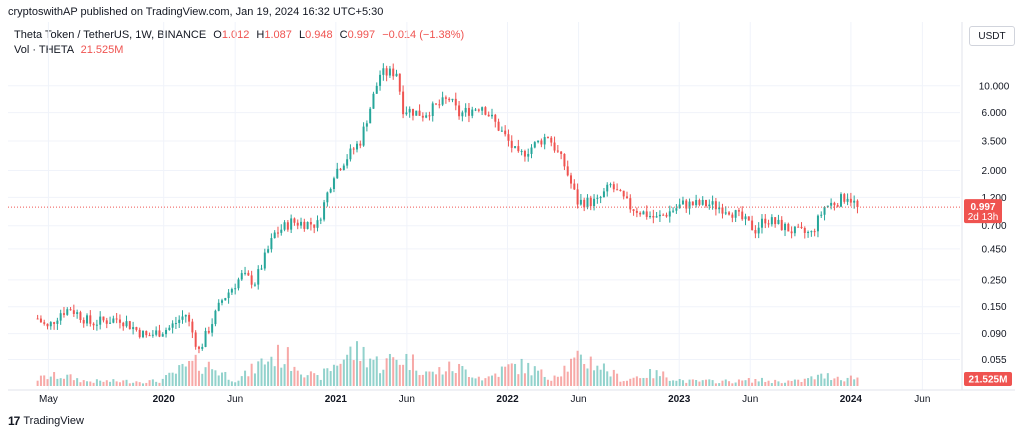  Describe the element at coordinates (46, 421) in the screenshot. I see `tradingview-footer: 17 TradingView` at that location.